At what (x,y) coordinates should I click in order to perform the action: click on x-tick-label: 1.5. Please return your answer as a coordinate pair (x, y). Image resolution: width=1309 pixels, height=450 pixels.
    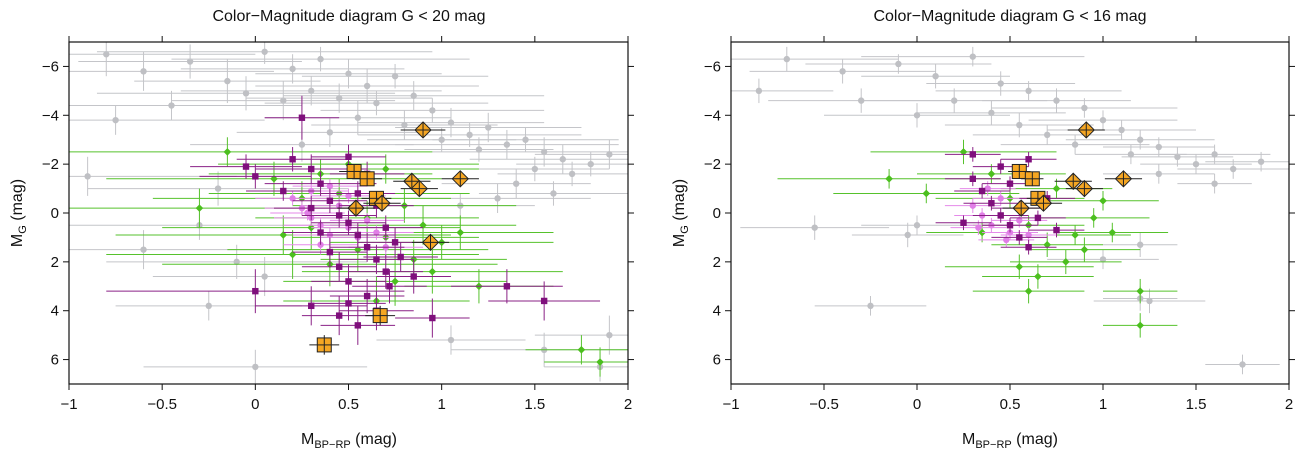
    Looking at the image, I should click on (534, 404).